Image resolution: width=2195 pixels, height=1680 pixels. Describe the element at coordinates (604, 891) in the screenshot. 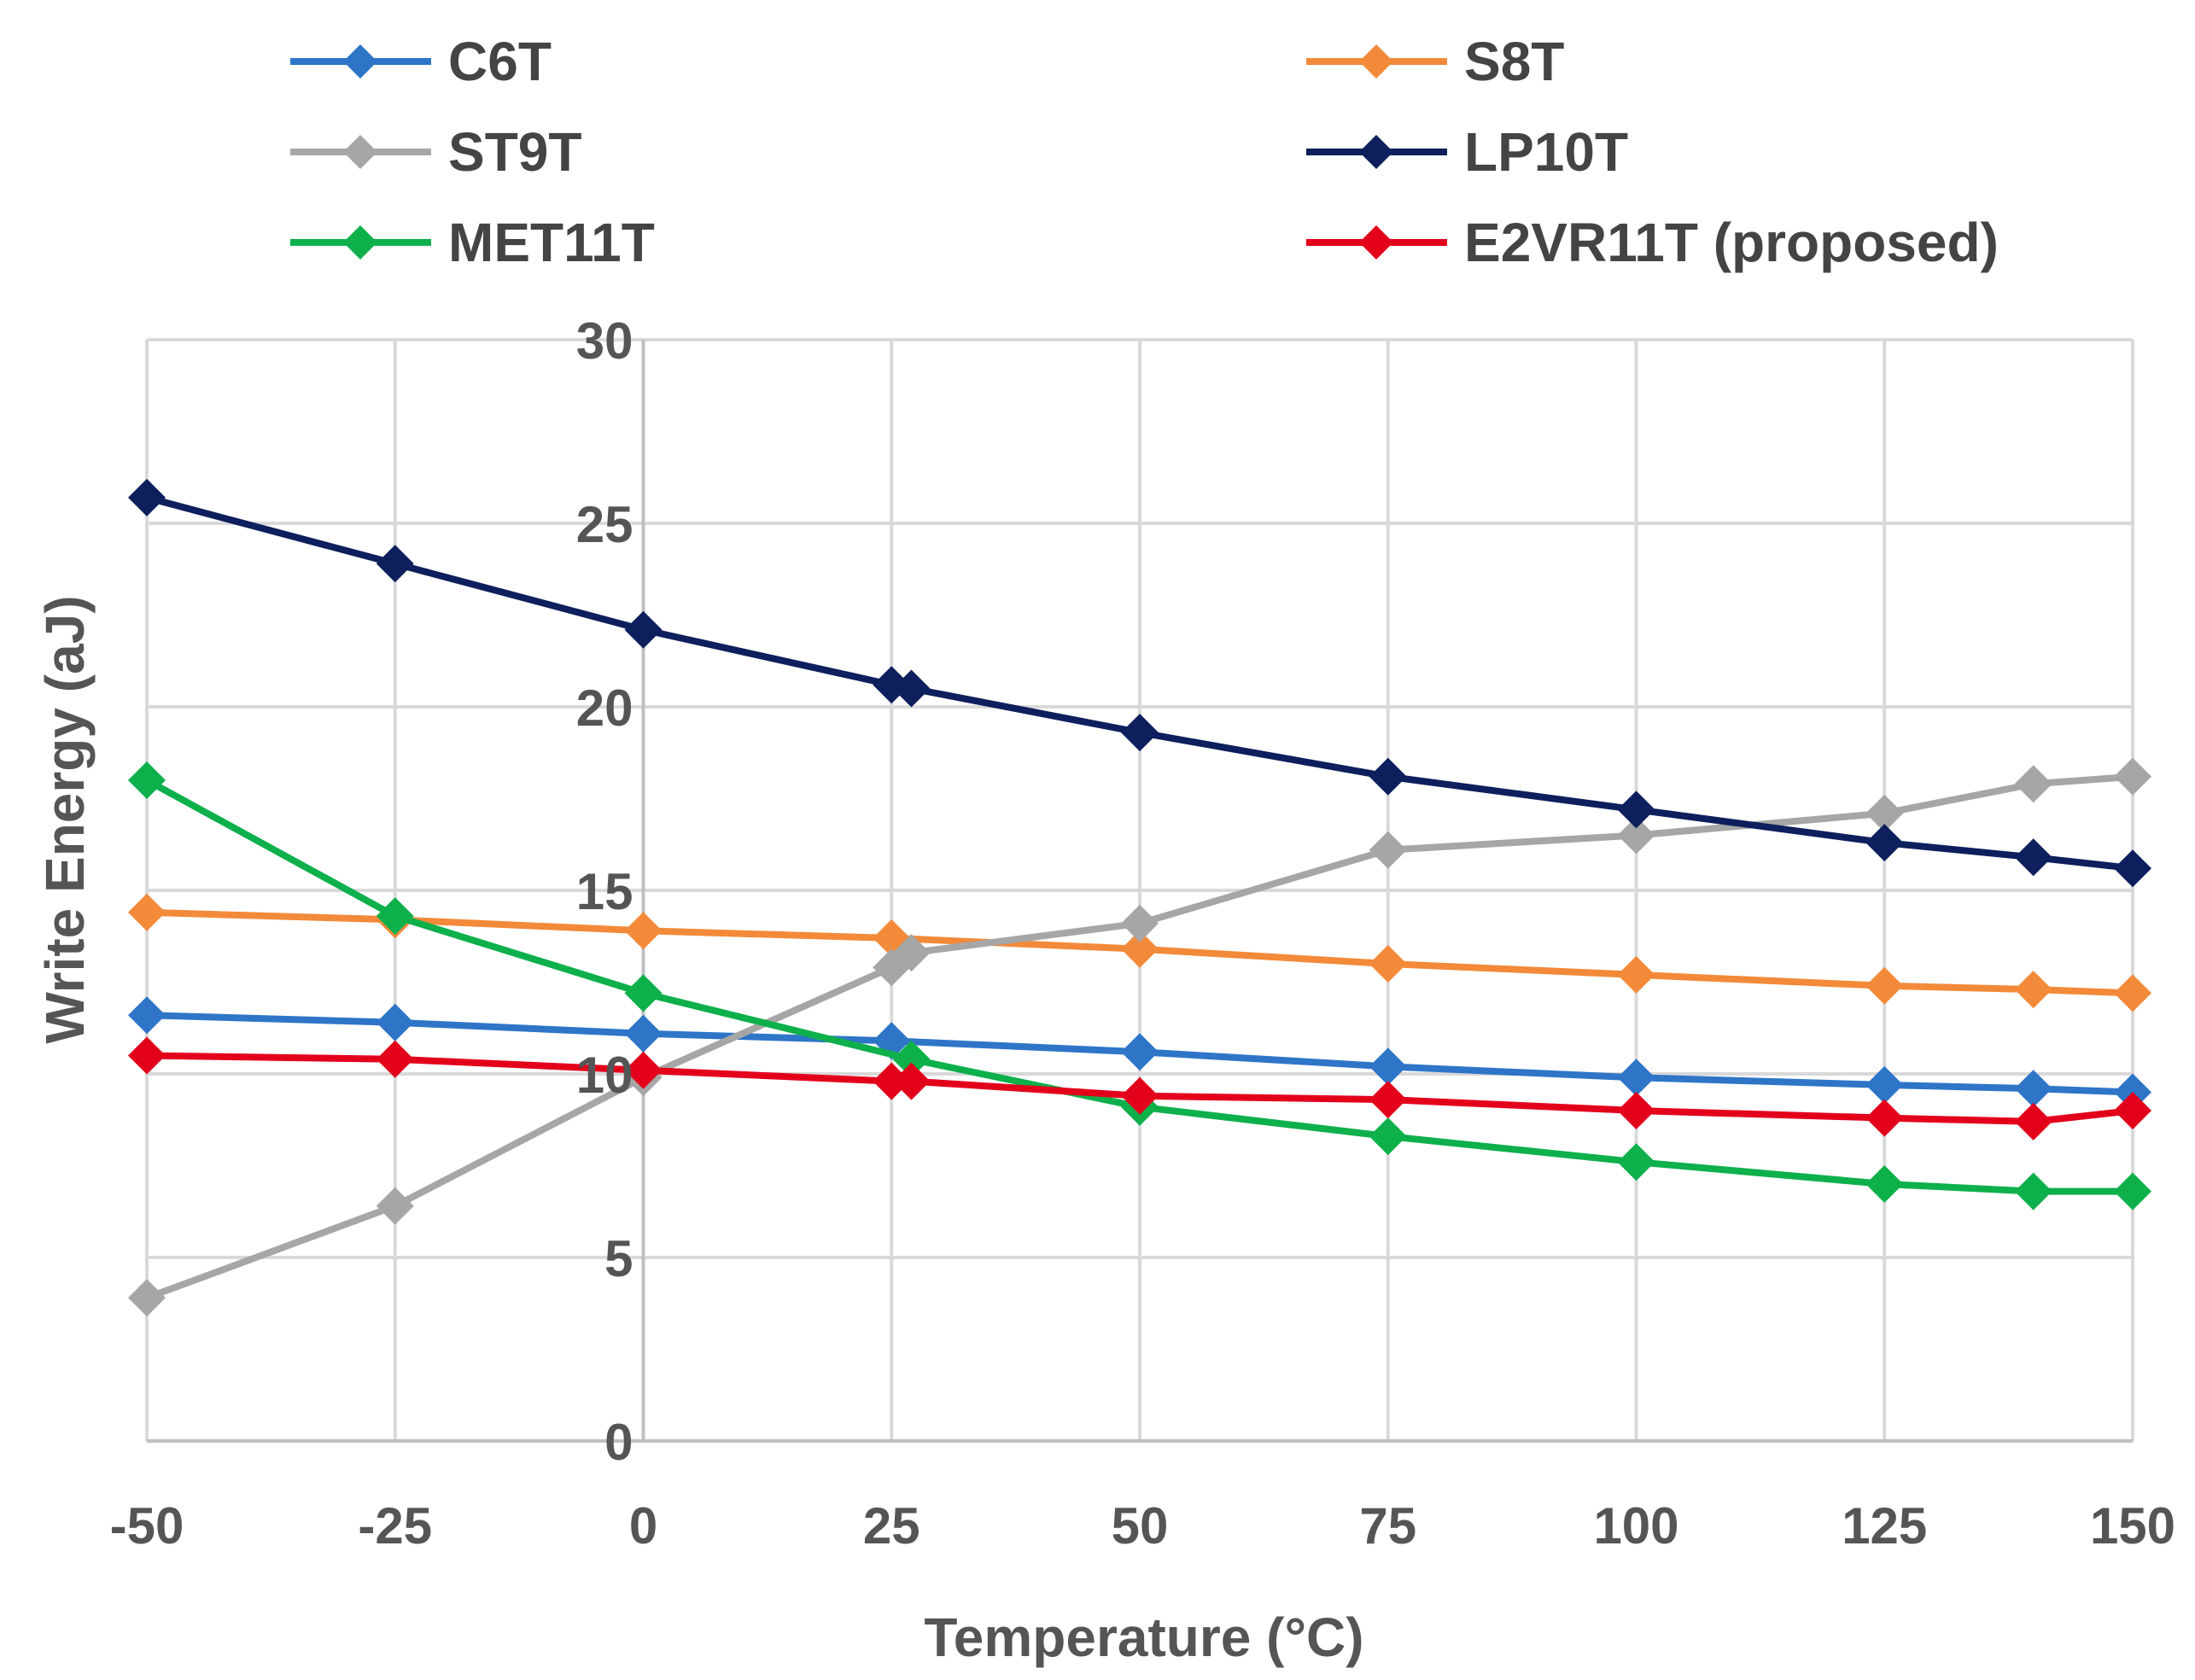

I see `y-tick-label: 15` at that location.